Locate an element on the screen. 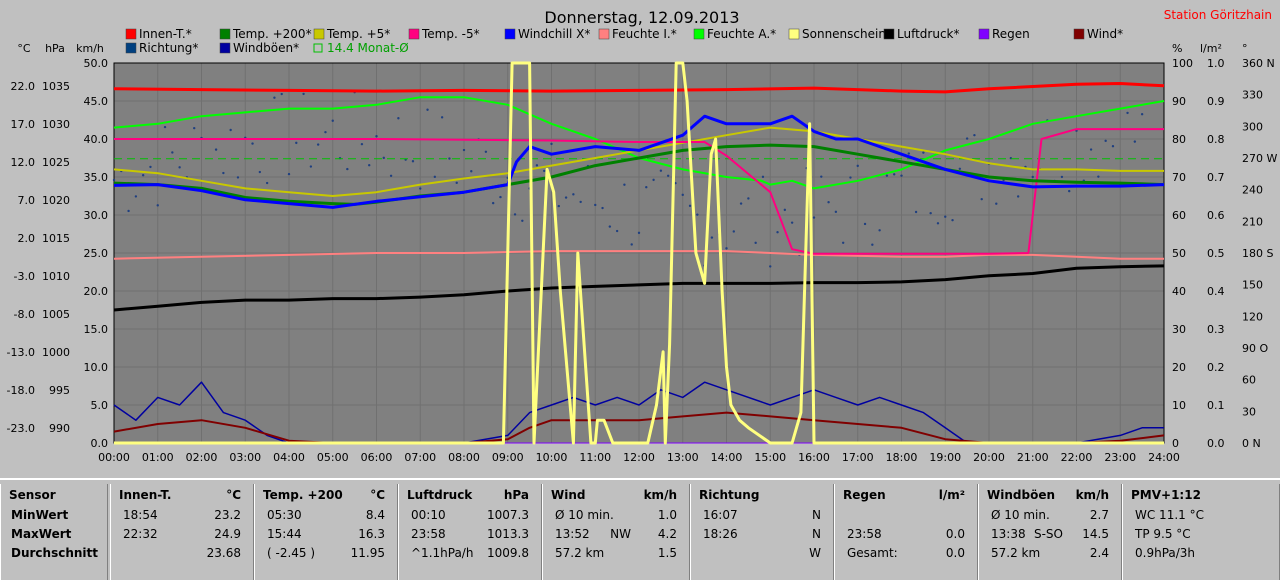 Image resolution: width=1280 pixels, height=580 pixels. axis-label-direction: ° is located at coordinates (1245, 48).